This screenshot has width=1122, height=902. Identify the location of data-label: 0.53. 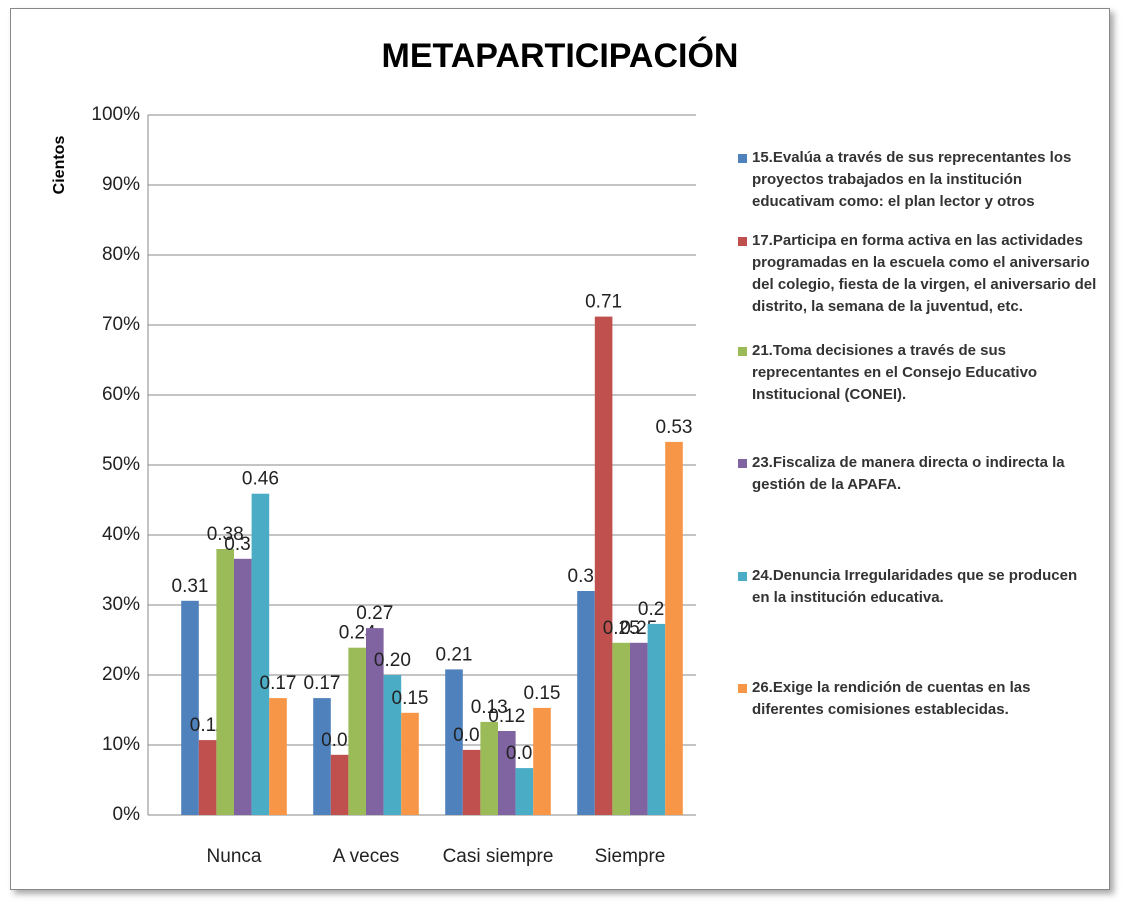
(674, 427).